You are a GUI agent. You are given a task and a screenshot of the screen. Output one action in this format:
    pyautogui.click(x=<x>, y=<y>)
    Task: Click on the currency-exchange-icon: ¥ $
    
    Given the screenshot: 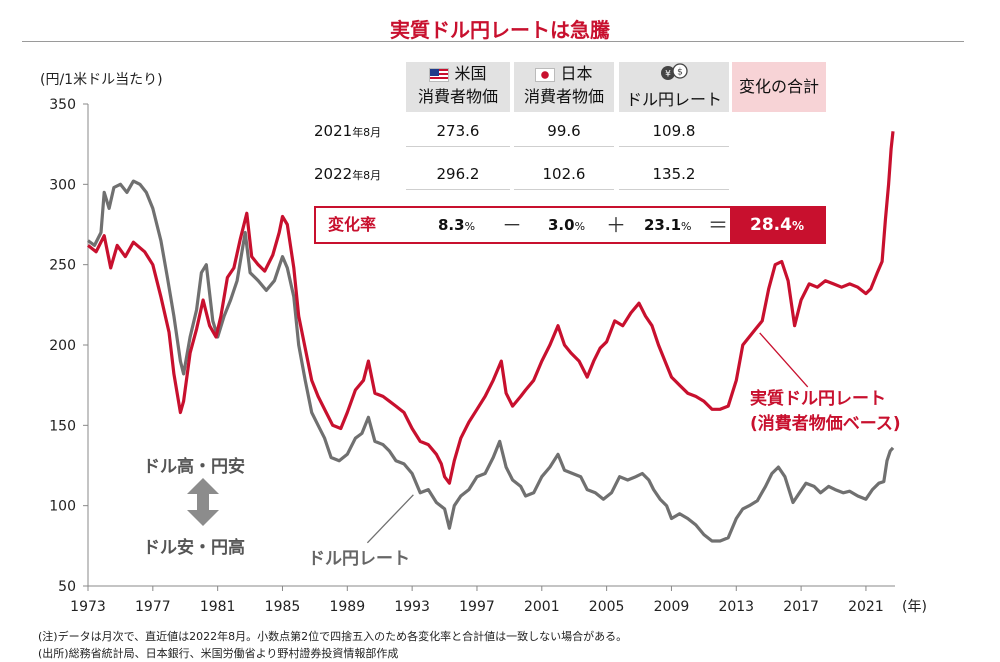 What is the action you would take?
    pyautogui.click(x=674, y=75)
    